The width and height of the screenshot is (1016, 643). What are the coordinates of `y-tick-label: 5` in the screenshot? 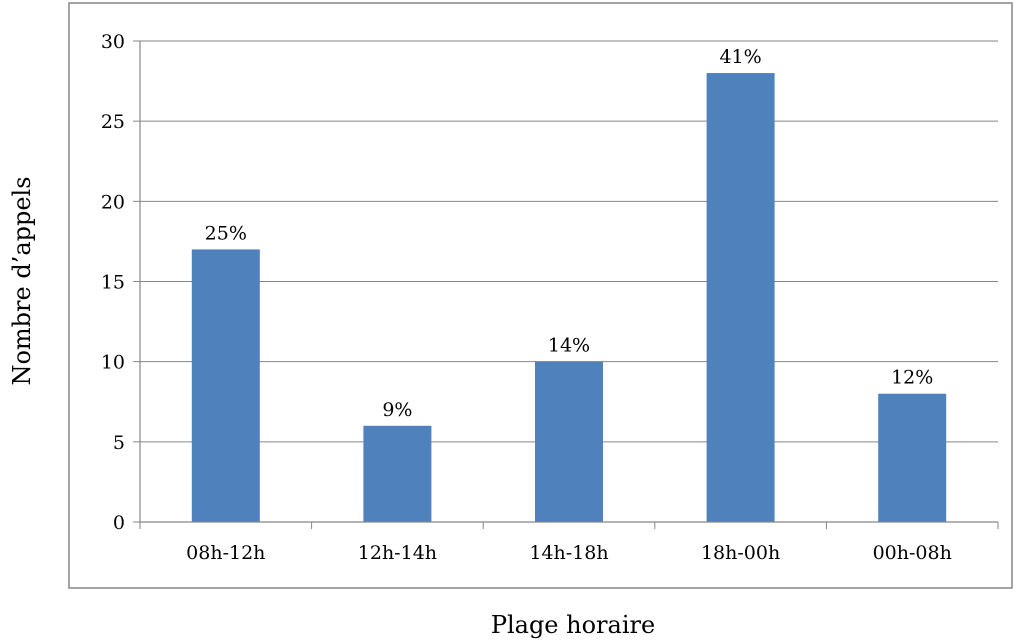 It's located at (119, 443).